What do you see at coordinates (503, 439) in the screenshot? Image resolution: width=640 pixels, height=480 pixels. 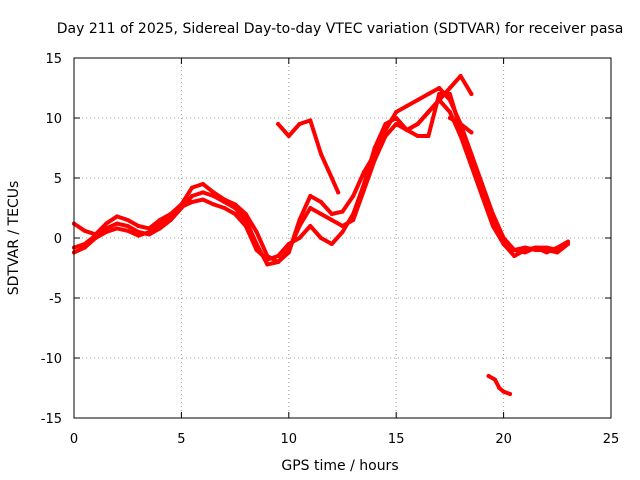 I see `x-tick-label: 20` at bounding box center [503, 439].